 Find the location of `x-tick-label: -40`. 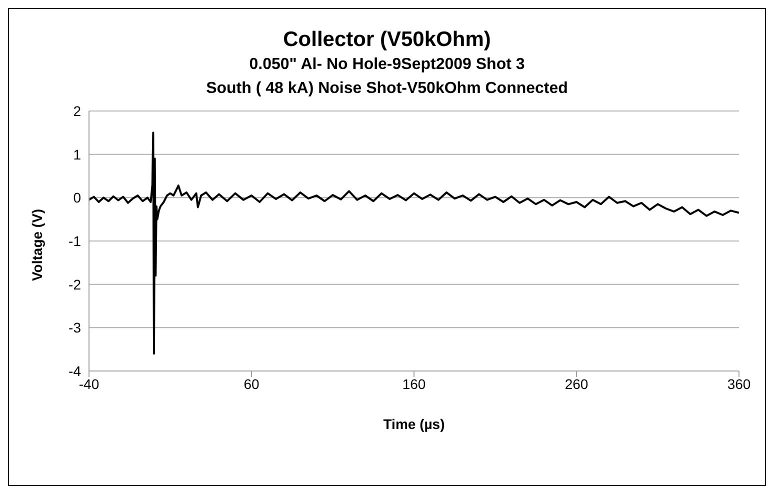

x-tick-label: -40 is located at coordinates (89, 384).